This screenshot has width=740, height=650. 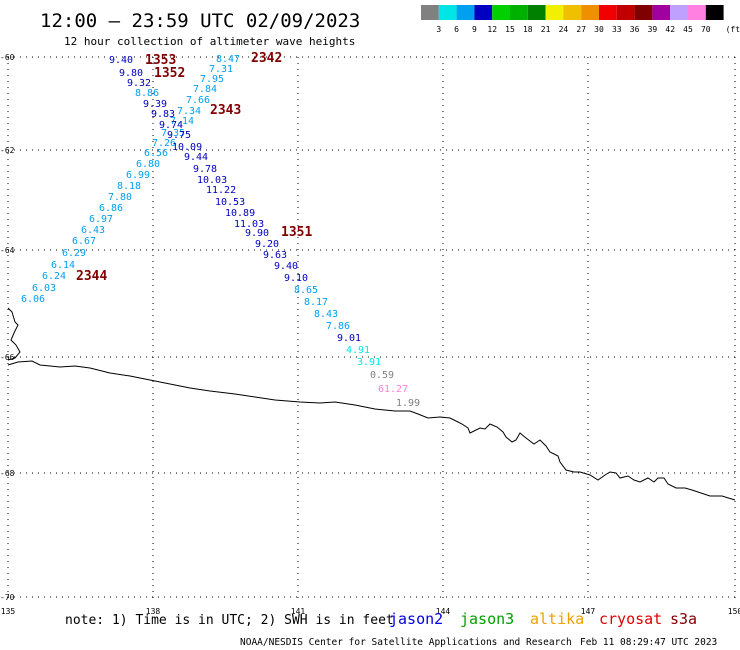 I want to click on satellite-cryosat: cryosat, so click(x=630, y=619).